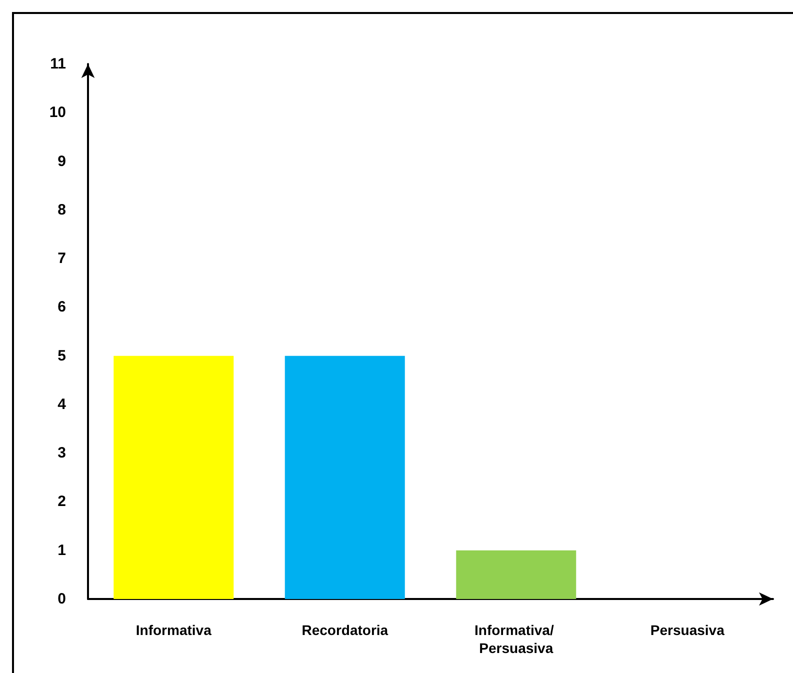 Image resolution: width=793 pixels, height=673 pixels. What do you see at coordinates (62, 161) in the screenshot?
I see `y-tick-label: 9` at bounding box center [62, 161].